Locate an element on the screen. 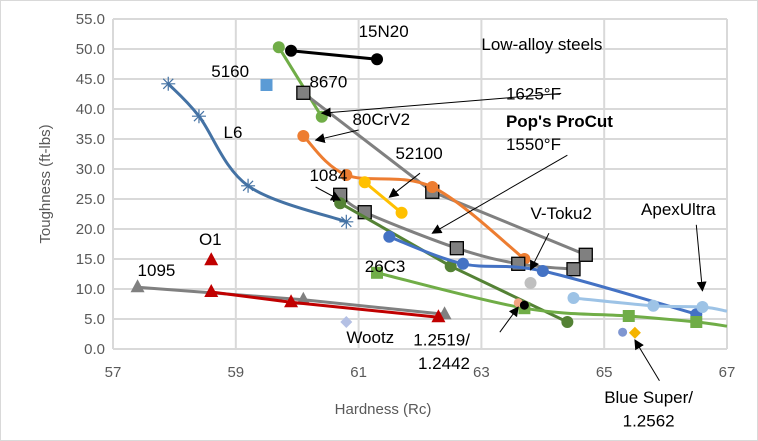  annotation-label: 5160 is located at coordinates (230, 71).